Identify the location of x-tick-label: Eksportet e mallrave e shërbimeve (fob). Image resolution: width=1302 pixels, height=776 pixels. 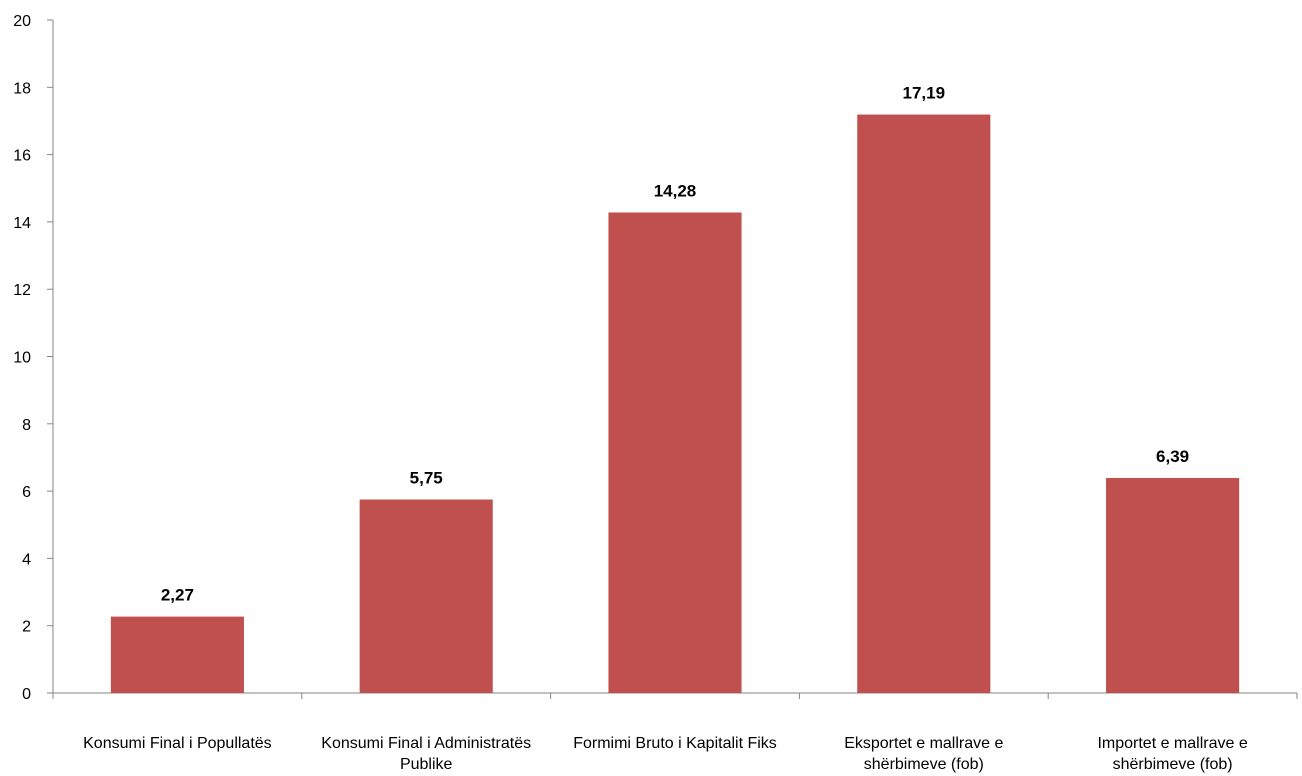
(923, 754).